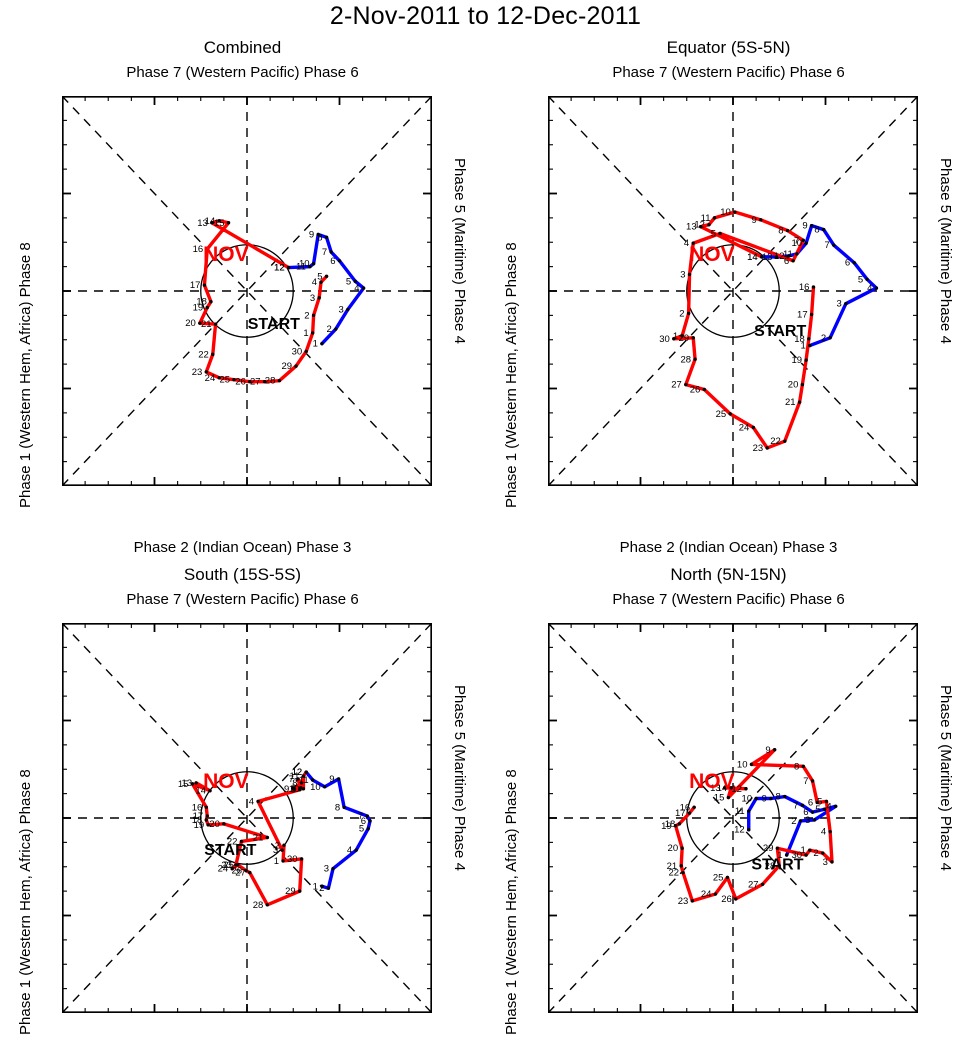  What do you see at coordinates (813, 286) in the screenshot?
I see `day-markers: 1234567891011121314` at bounding box center [813, 286].